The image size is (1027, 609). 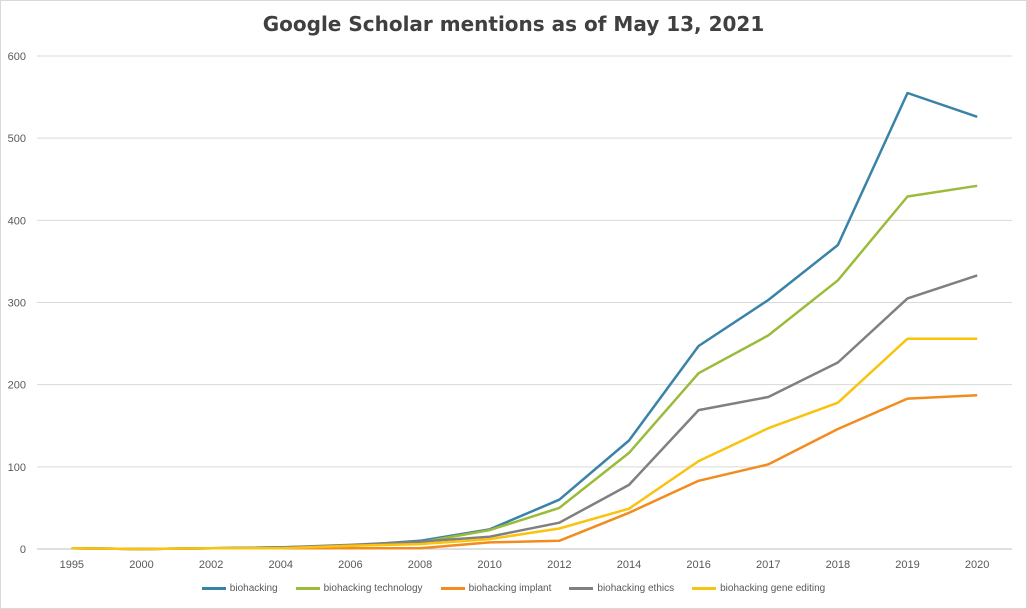 I want to click on legend-label: biohacking, so click(x=253, y=588).